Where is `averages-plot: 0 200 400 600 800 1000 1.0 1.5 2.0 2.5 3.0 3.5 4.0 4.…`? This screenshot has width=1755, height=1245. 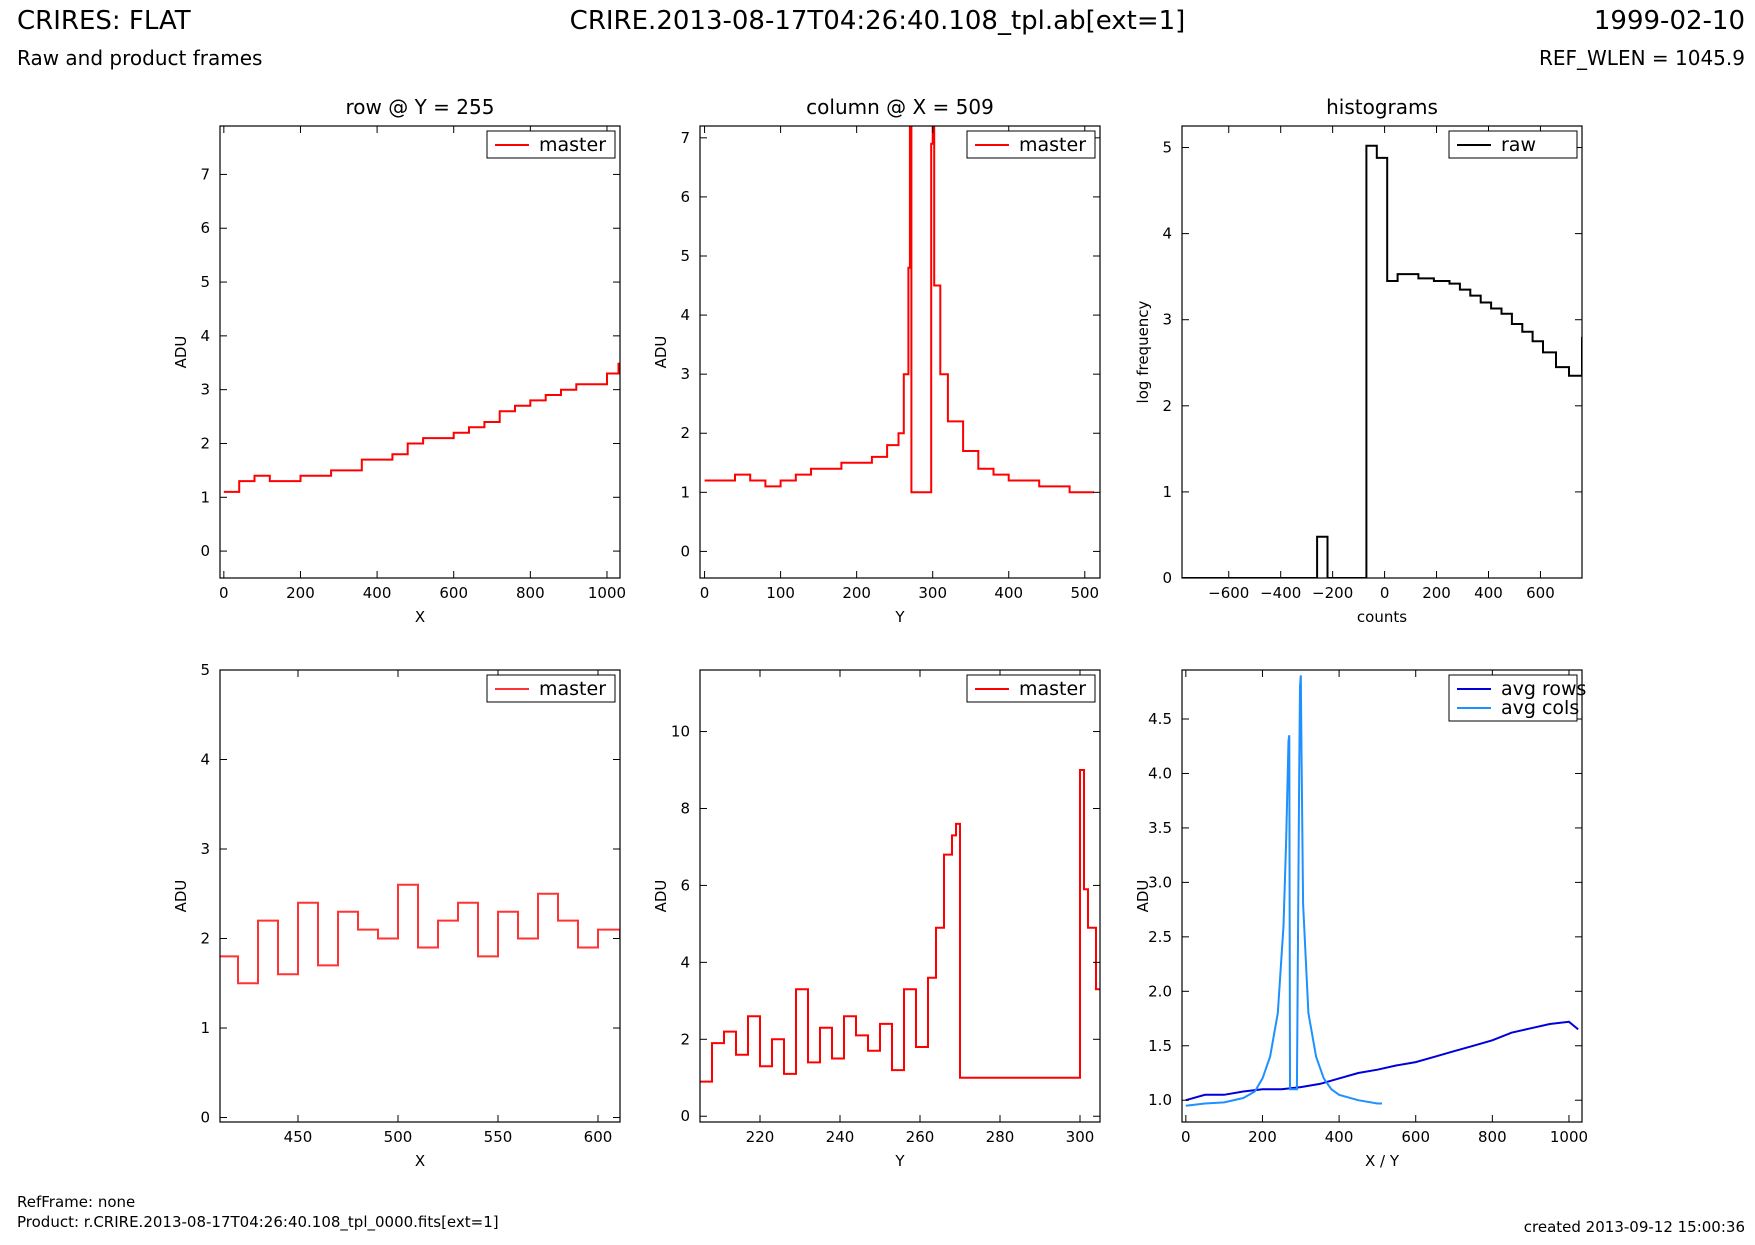 averages-plot: 0 200 400 600 800 1000 1.0 1.5 2.0 2.5 3.0 3.5 4.0 4.… is located at coordinates (1361, 919).